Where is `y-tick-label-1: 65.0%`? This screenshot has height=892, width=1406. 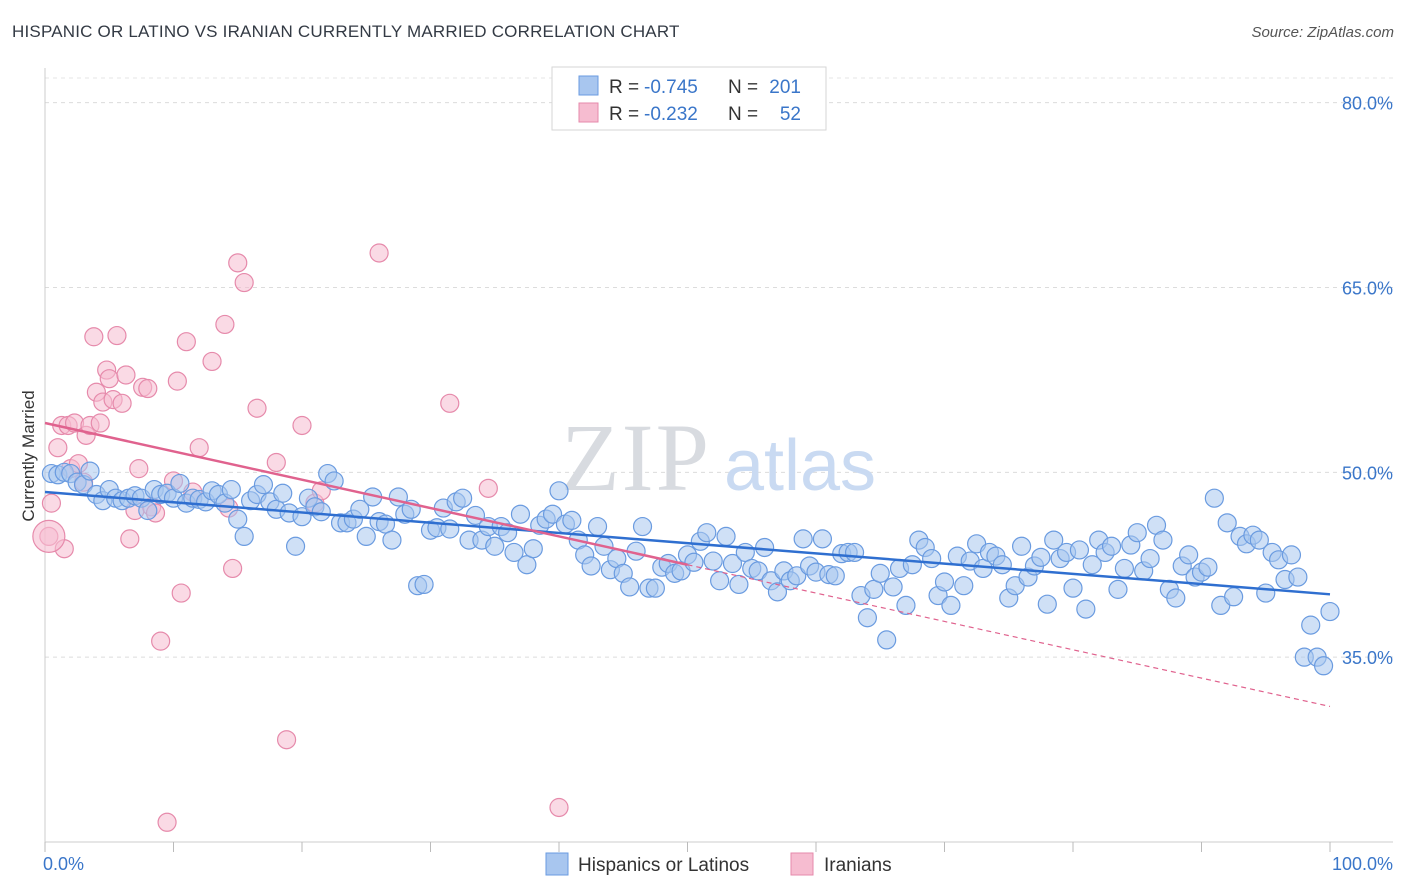
y-tick-label-1: 65.0% is located at coordinates (1367, 288).